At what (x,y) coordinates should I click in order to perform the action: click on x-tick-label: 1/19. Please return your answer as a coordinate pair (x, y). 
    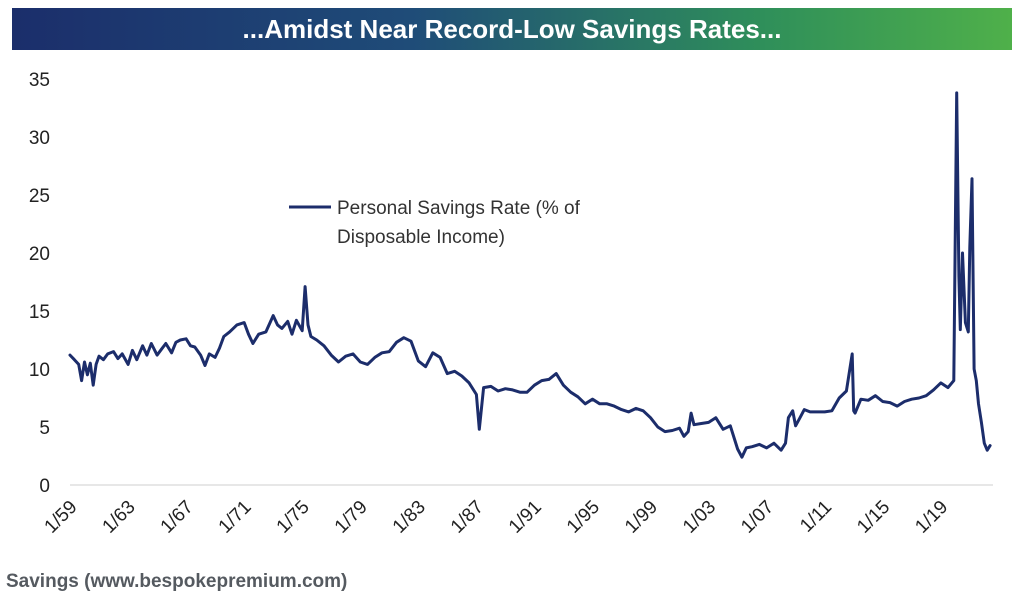
    Looking at the image, I should click on (931, 517).